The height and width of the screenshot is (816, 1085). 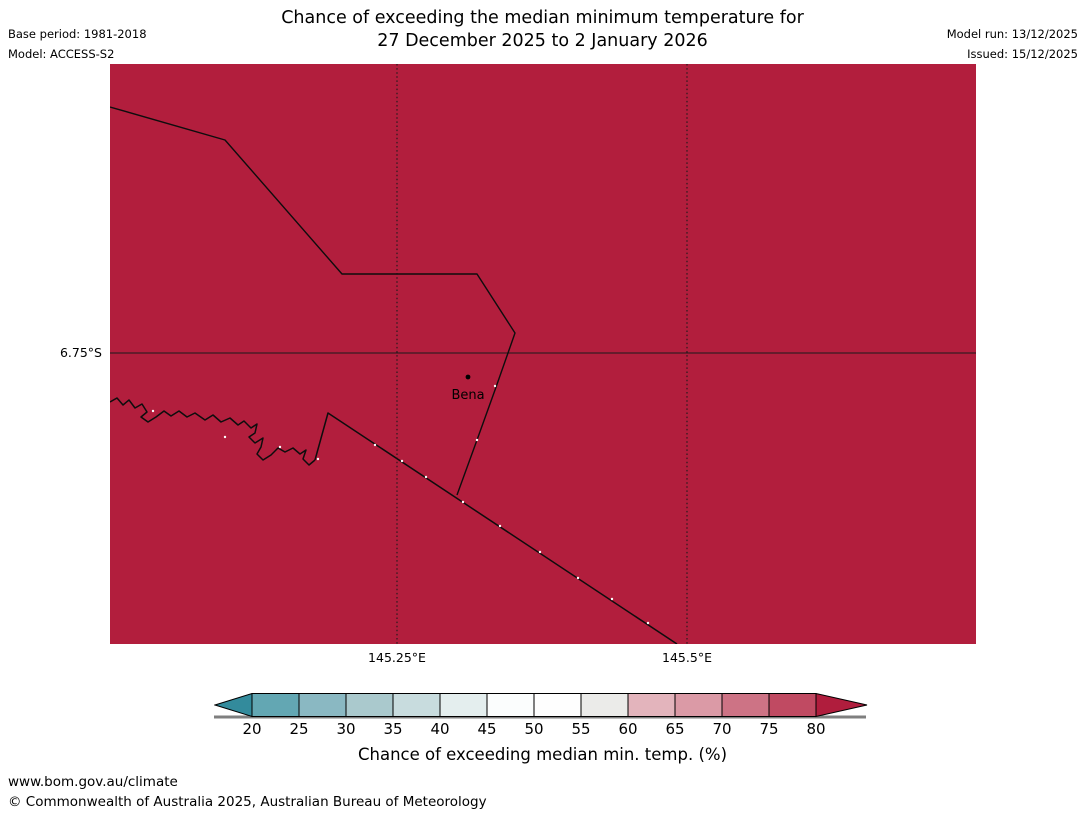 What do you see at coordinates (496, 528) in the screenshot?
I see `diagonal-boundary` at bounding box center [496, 528].